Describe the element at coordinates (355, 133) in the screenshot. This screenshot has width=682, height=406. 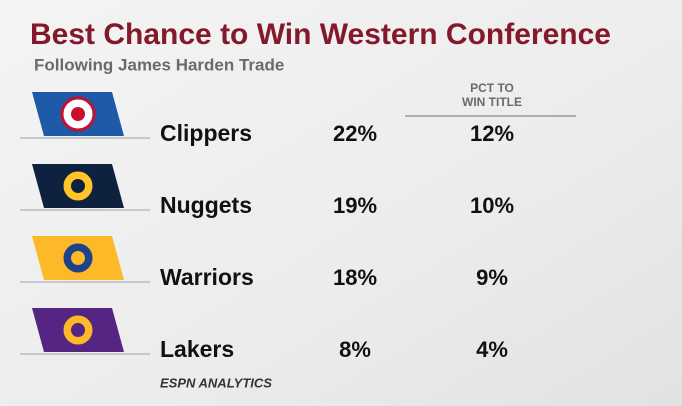
I see `conference-pct: 22%` at that location.